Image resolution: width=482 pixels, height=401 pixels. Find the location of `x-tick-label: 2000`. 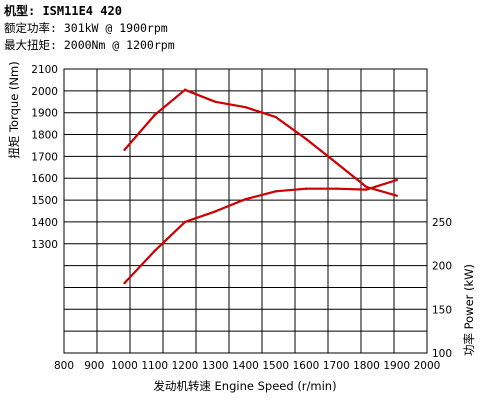

x-tick-label: 2000 is located at coordinates (427, 366).